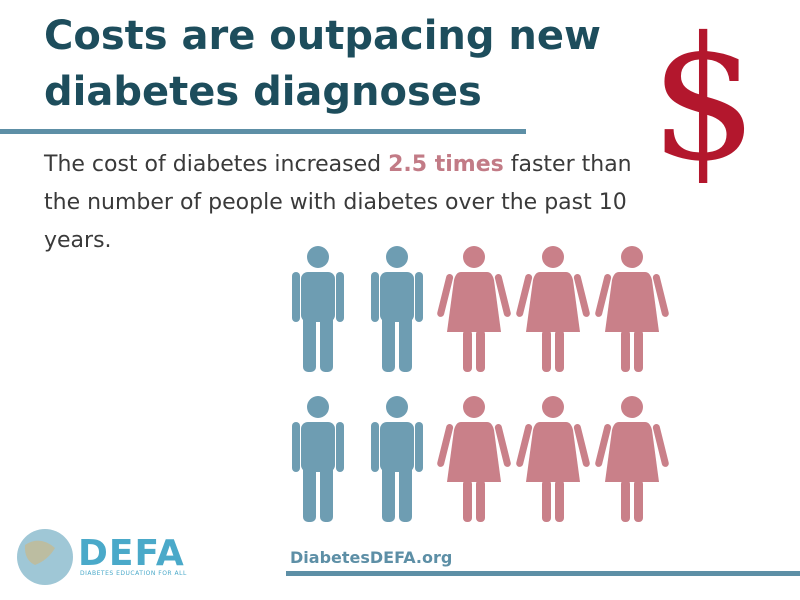 The width and height of the screenshot is (800, 600). I want to click on dollar-sign: $, so click(704, 100).